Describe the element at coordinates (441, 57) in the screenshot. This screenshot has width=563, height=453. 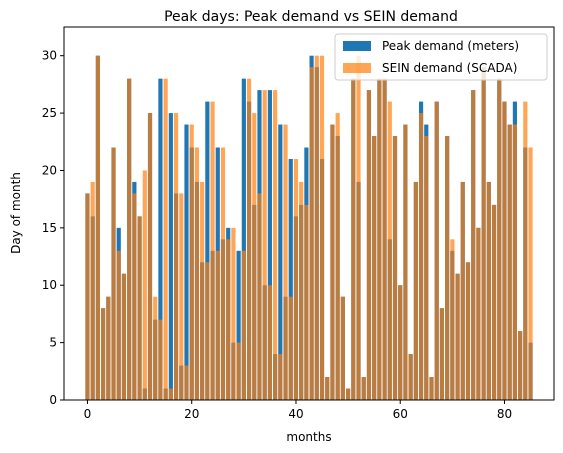
I see `legend: Peak demand (meters) SEIN demand (SCADA)` at that location.